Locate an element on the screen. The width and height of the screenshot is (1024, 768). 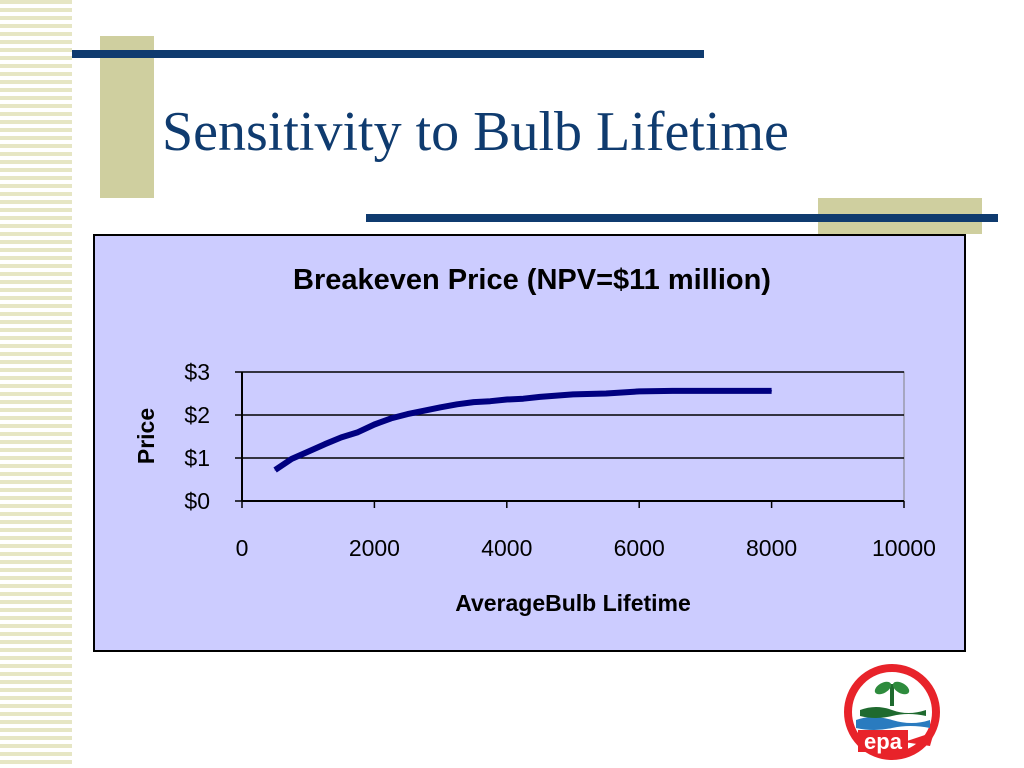
x-tick-label-2: 4000 is located at coordinates (506, 548).